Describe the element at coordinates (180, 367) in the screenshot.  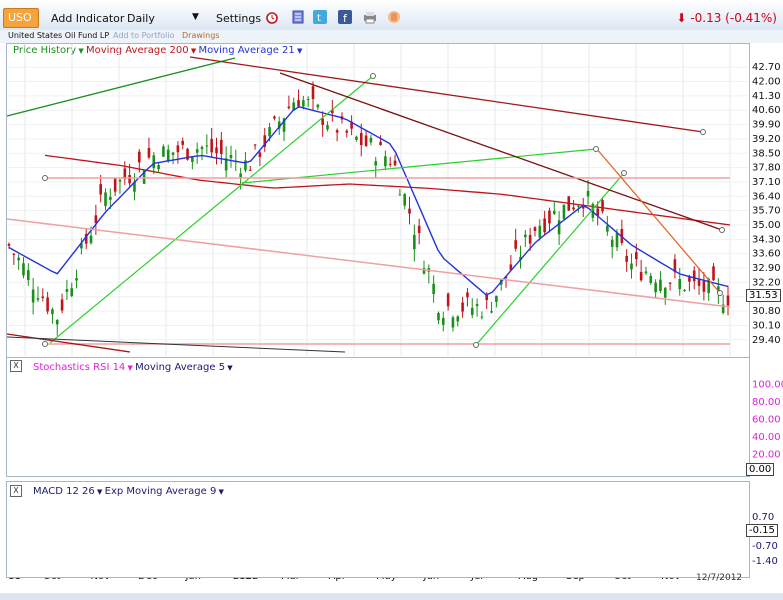
I see `legend-stoch-ma: Moving Average 5` at that location.